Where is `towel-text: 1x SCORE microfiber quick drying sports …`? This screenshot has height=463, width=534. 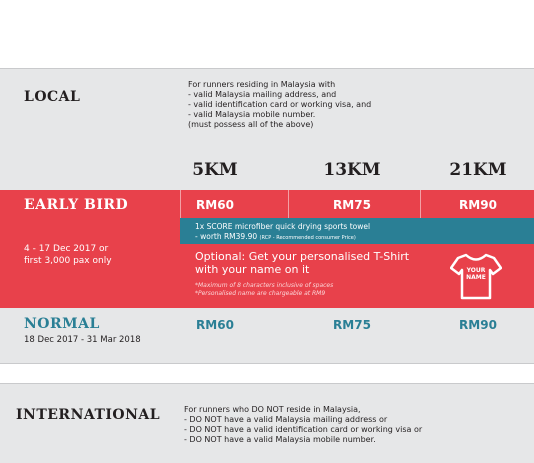 towel-text: 1x SCORE microfiber quick drying sports … is located at coordinates (282, 232).